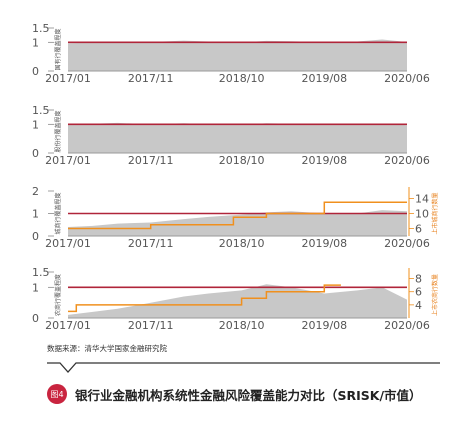 The width and height of the screenshot is (475, 426). What do you see at coordinates (35, 191) in the screenshot?
I see `y-tick-label: 2` at bounding box center [35, 191].